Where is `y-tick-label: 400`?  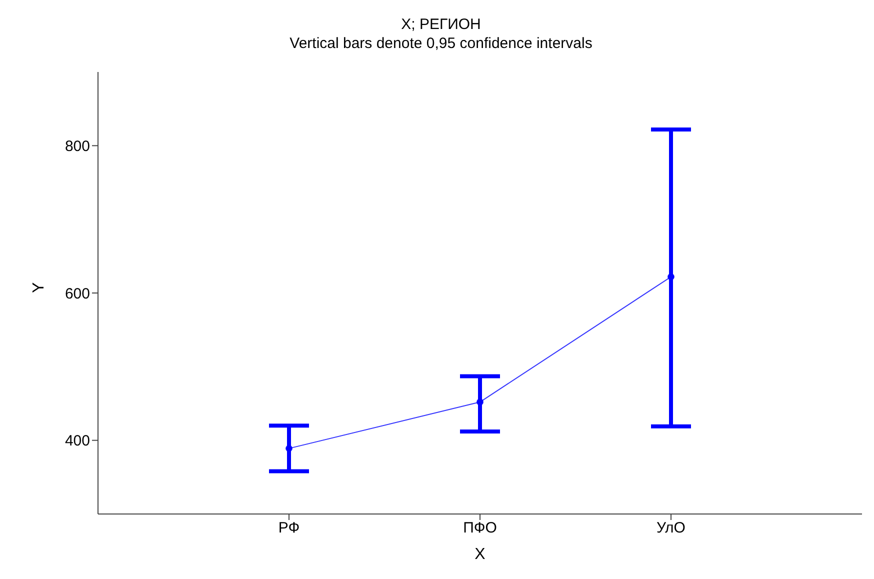 y-tick-label: 400 is located at coordinates (77, 441).